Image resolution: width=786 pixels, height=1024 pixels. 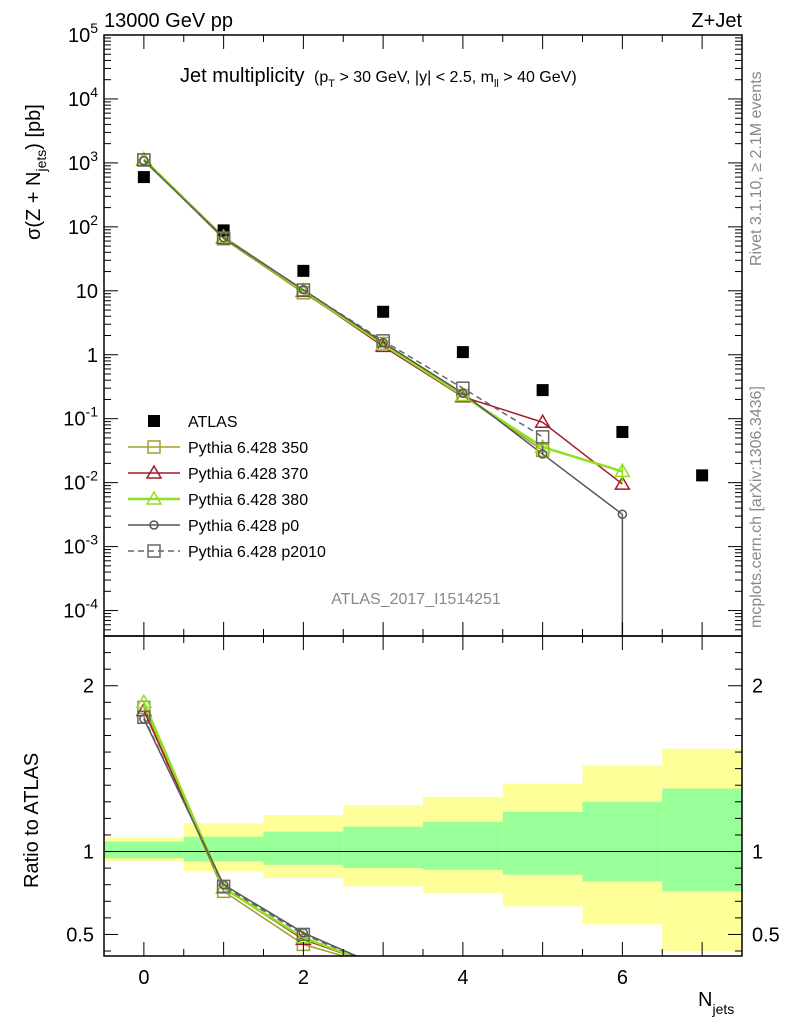 What do you see at coordinates (83, 97) in the screenshot?
I see `y-tick-label: 10⁴` at bounding box center [83, 97].